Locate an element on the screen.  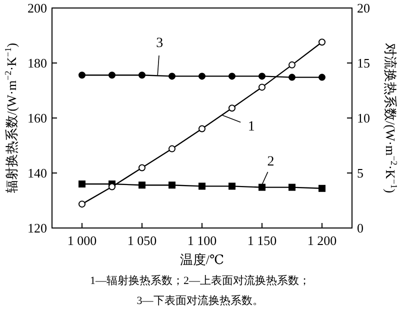
x-axis-title: 温度/℃ is located at coordinates (202, 259).